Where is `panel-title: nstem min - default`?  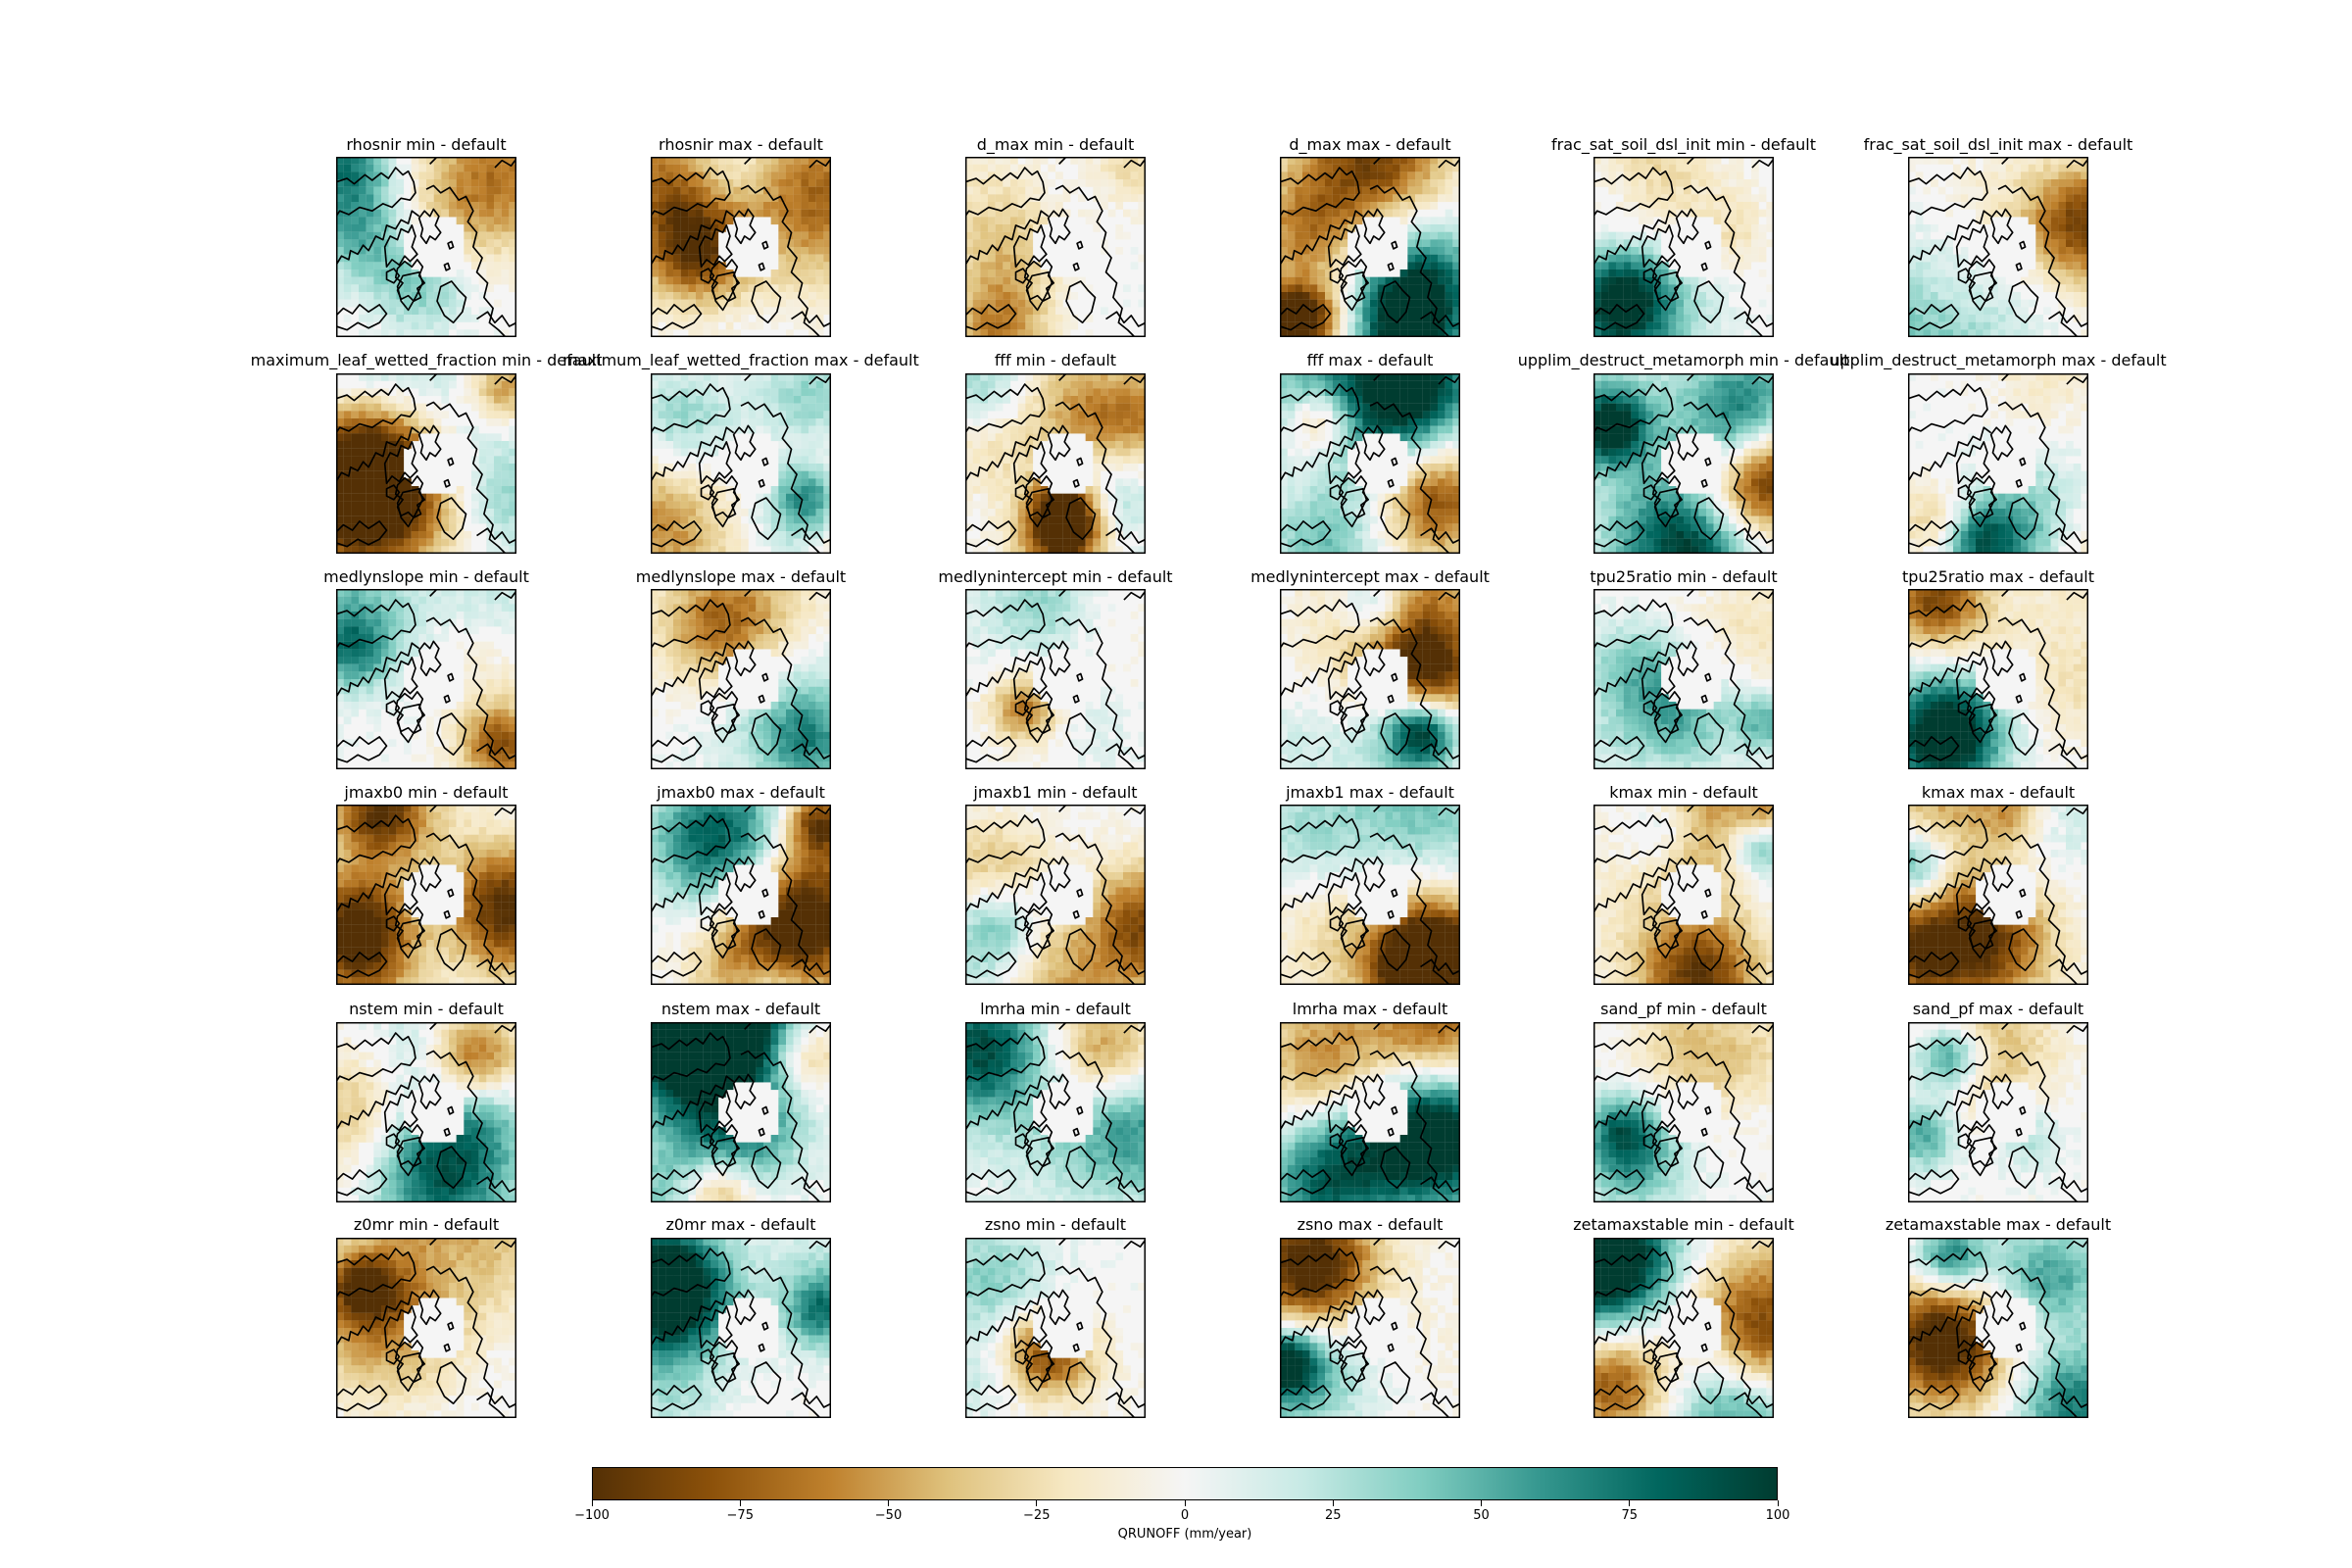 panel-title: nstem min - default is located at coordinates (426, 1009).